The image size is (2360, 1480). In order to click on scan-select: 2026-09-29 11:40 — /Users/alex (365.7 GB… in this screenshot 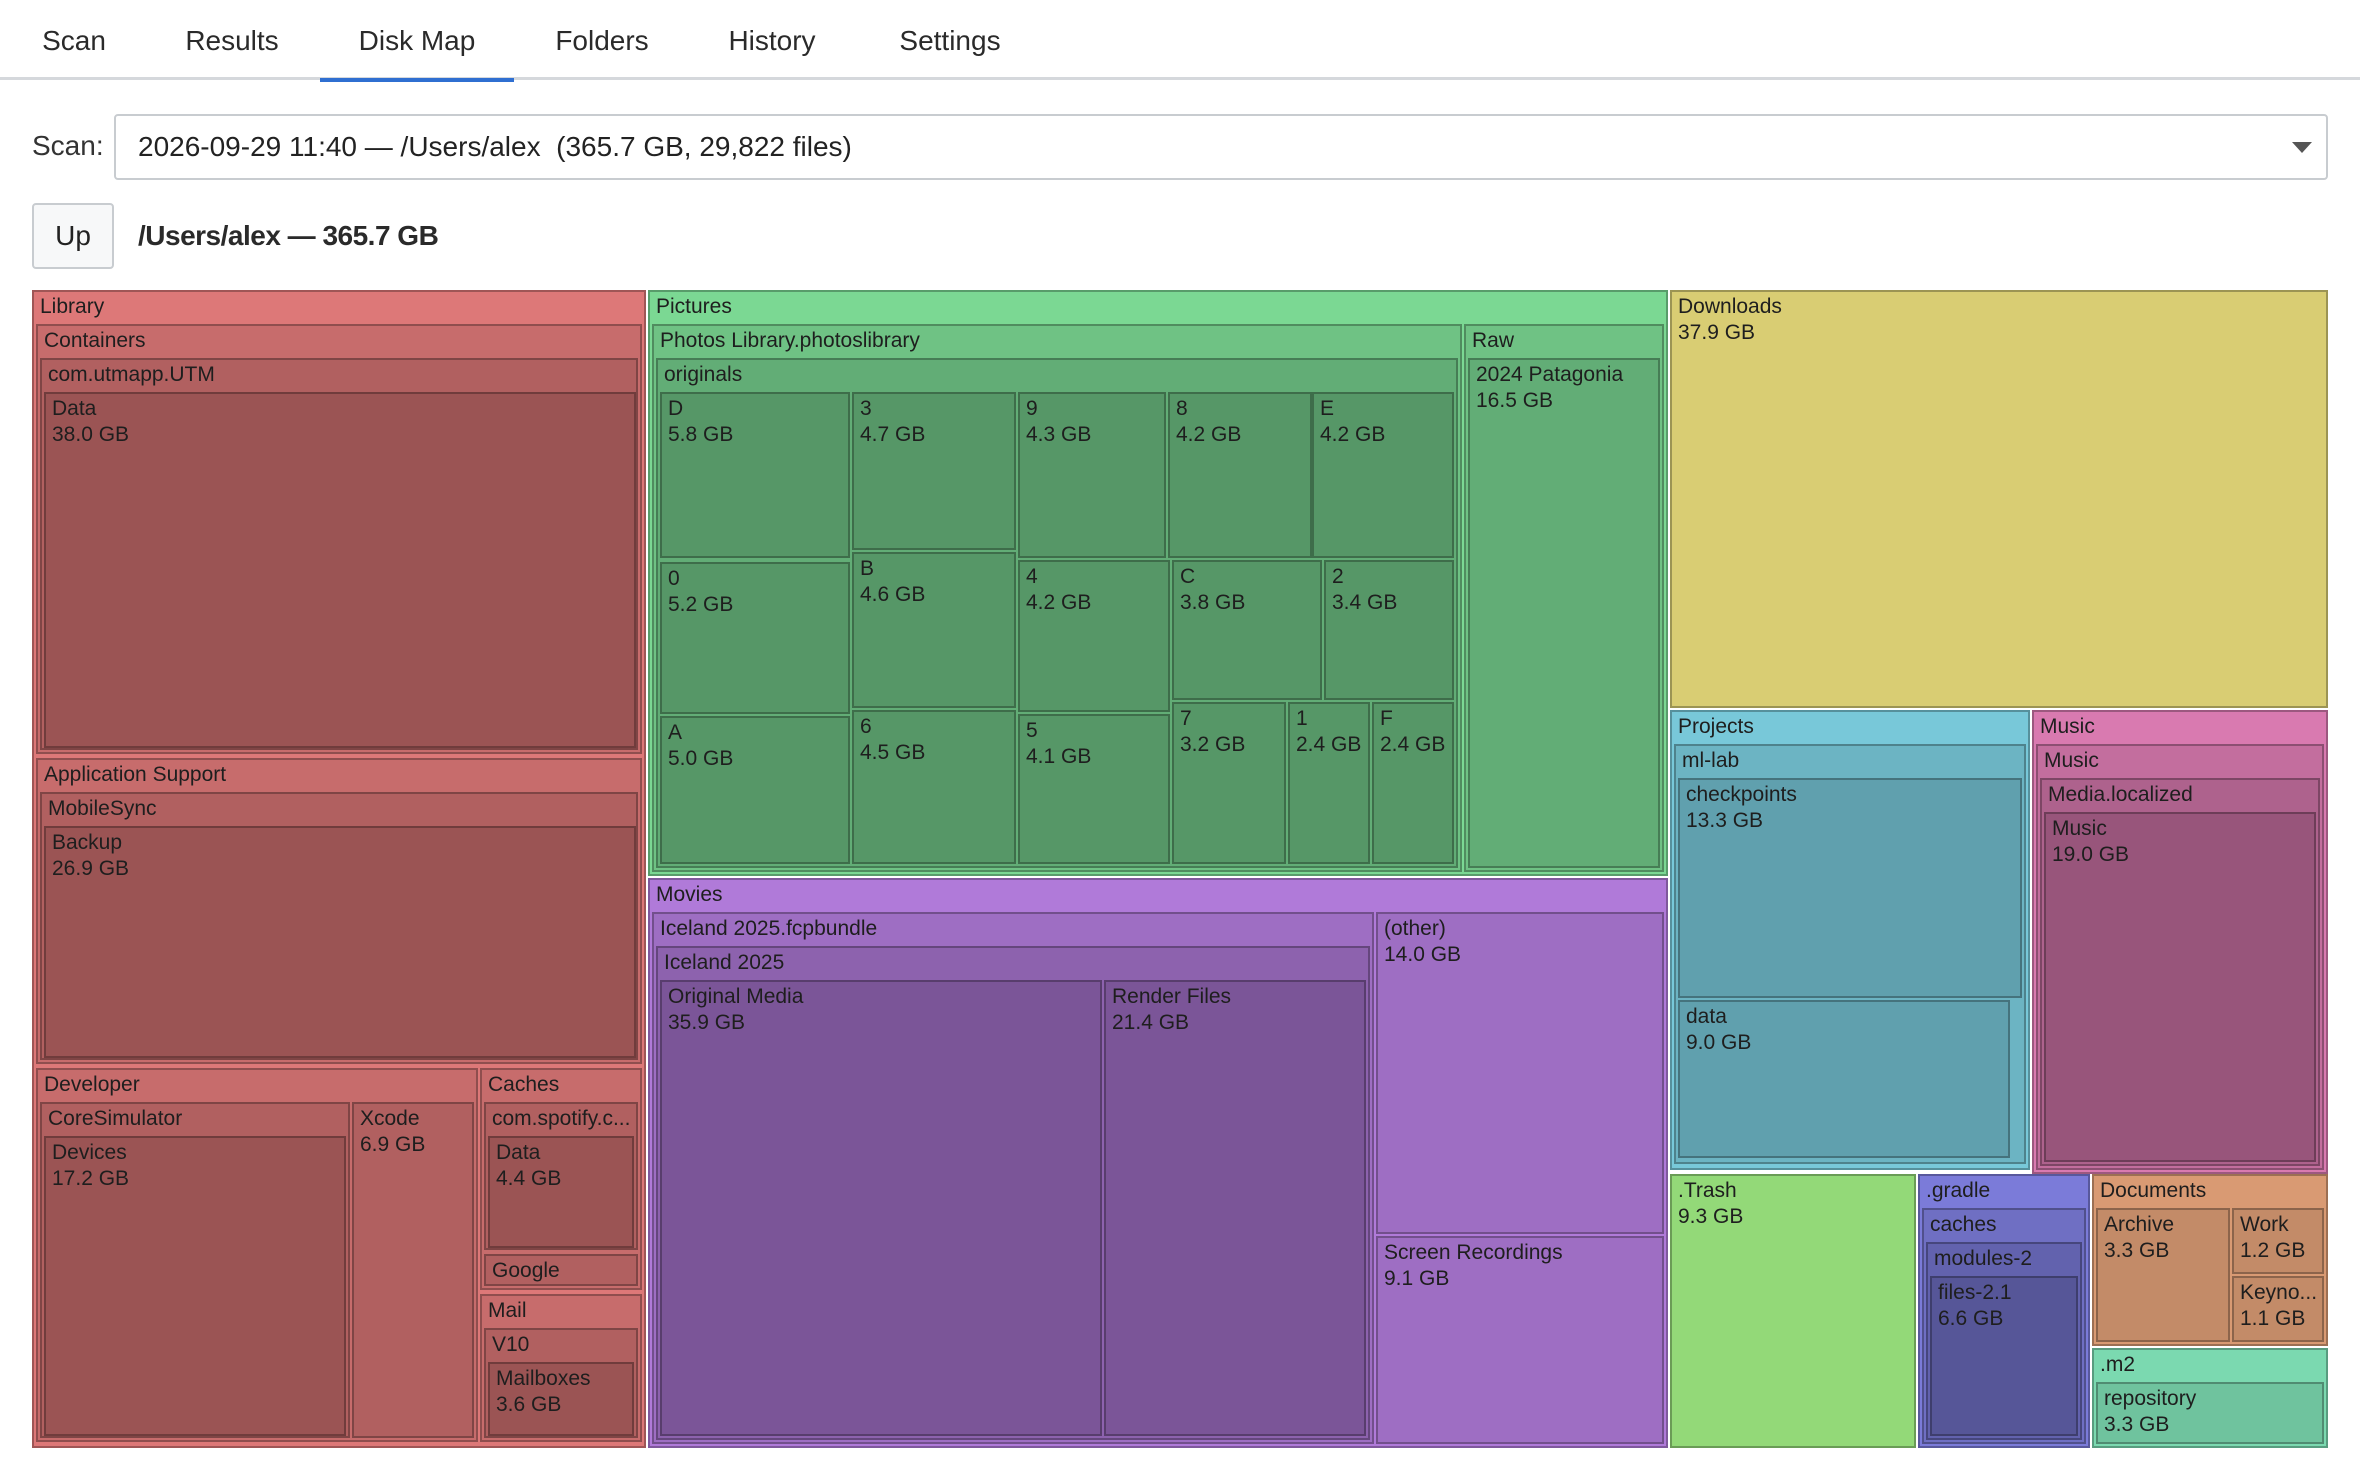, I will do `click(1221, 147)`.